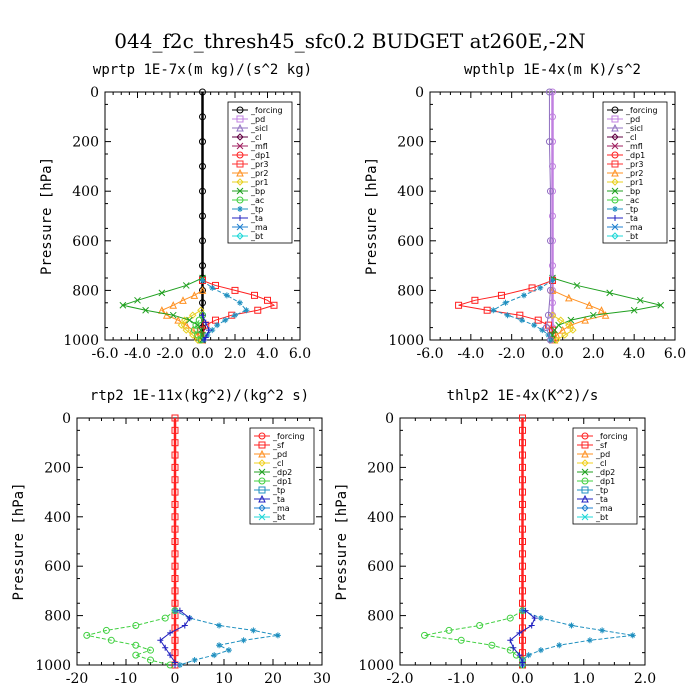  Describe the element at coordinates (611, 436) in the screenshot. I see `legend-label: _forcing` at that location.